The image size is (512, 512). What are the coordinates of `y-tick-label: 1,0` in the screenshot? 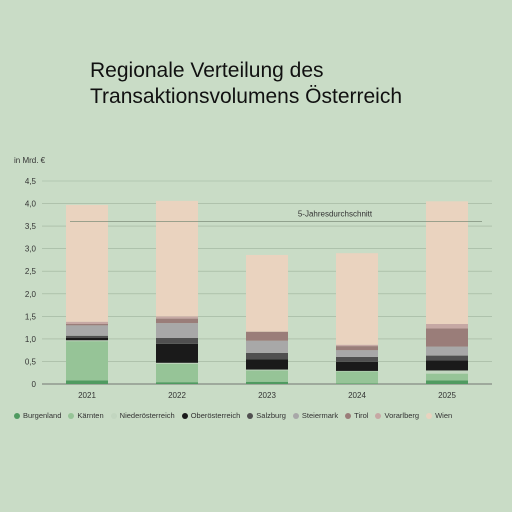 It's located at (31, 339).